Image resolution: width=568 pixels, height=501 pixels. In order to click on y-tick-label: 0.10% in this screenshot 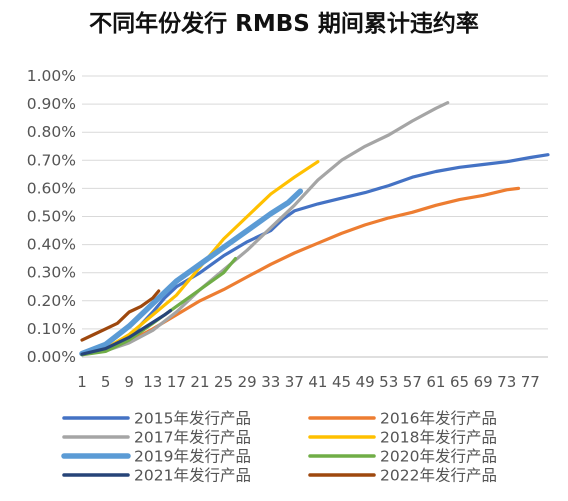, I will do `click(51, 329)`.